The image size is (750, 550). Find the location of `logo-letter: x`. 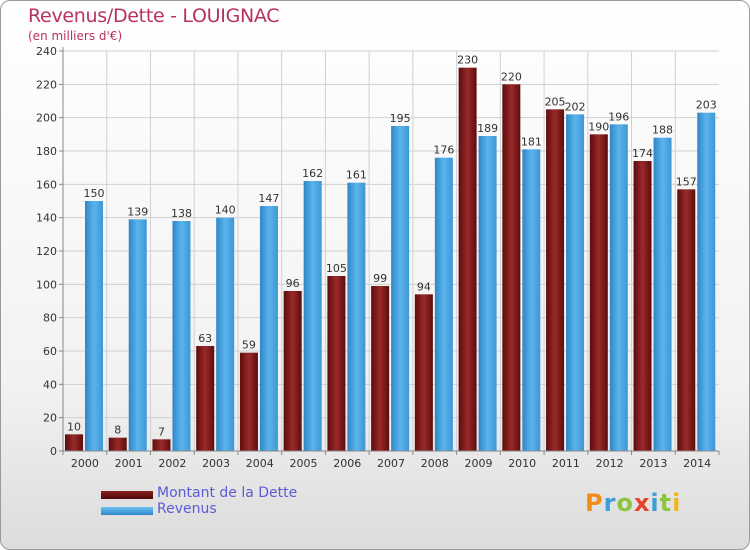

logo-letter: x is located at coordinates (642, 503).